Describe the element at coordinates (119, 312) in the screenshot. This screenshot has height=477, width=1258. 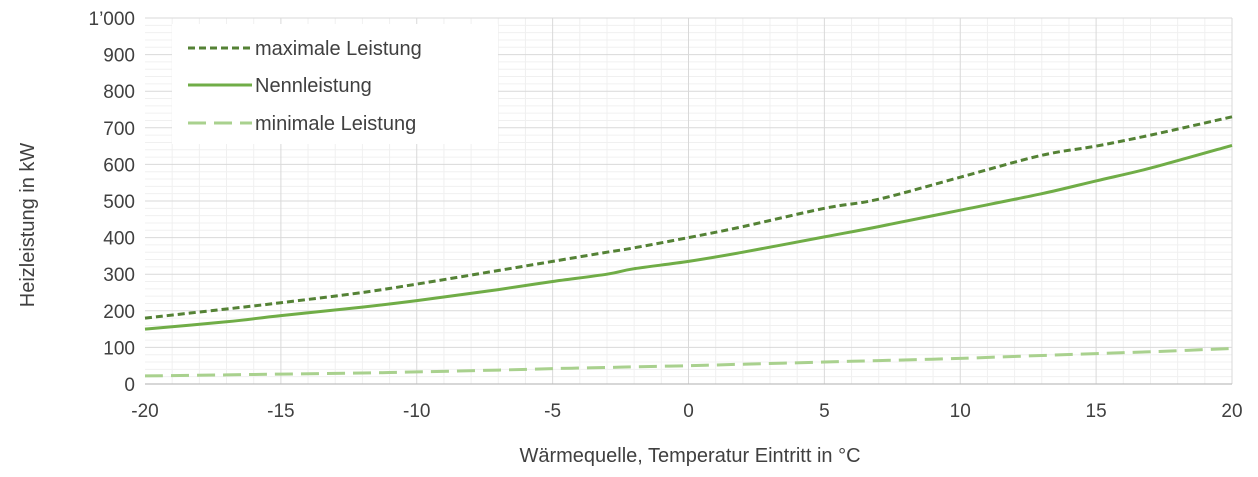
I see `y-tick-label: 200` at that location.